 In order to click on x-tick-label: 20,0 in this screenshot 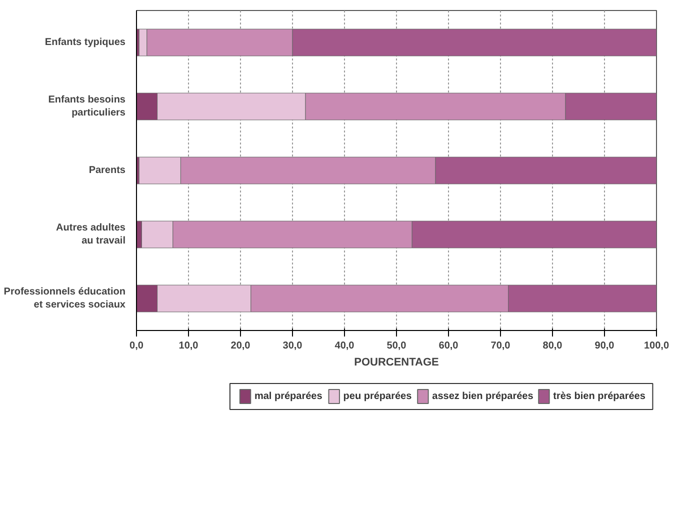, I will do `click(240, 346)`.